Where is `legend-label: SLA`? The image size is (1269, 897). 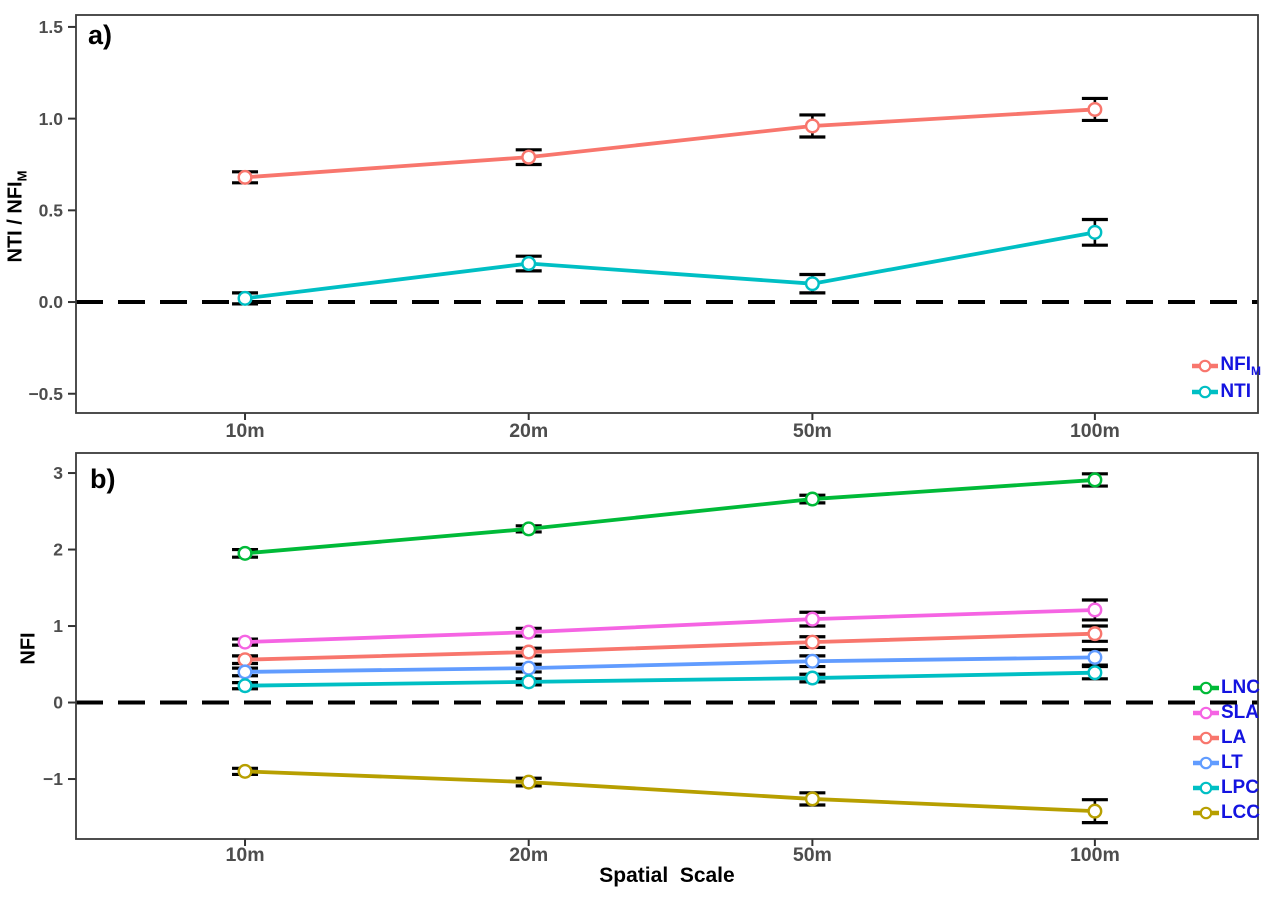
legend-label: SLA is located at coordinates (1239, 712).